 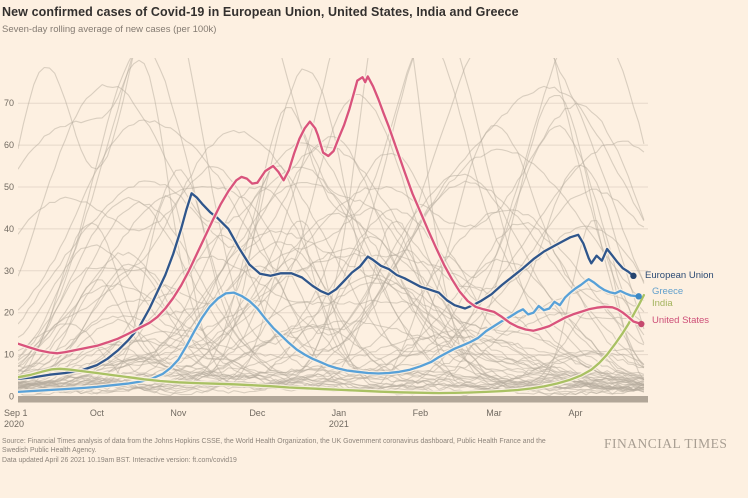 What do you see at coordinates (257, 413) in the screenshot?
I see `x-tick-label: Dec` at bounding box center [257, 413].